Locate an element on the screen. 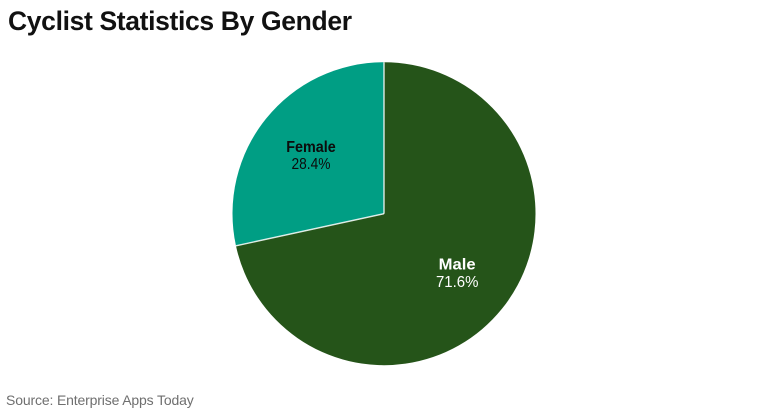 Image resolution: width=768 pixels, height=413 pixels. svg-text: Male is located at coordinates (457, 265).